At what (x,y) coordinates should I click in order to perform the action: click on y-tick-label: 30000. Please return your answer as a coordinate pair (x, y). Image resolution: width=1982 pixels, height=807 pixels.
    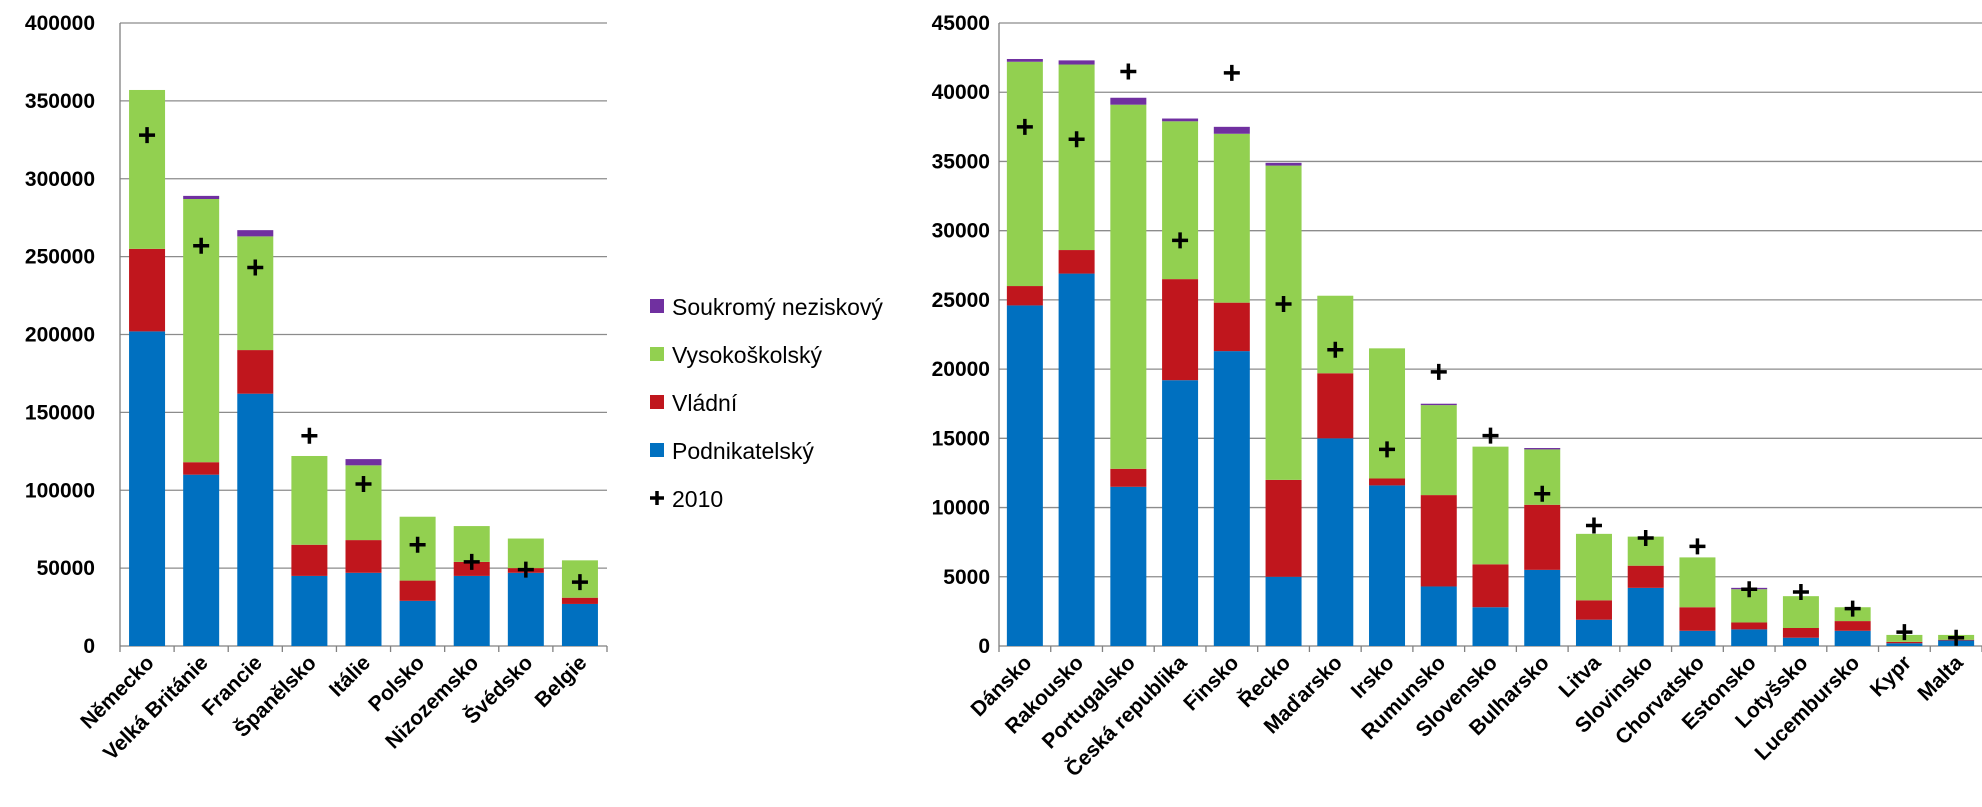
    Looking at the image, I should click on (961, 231).